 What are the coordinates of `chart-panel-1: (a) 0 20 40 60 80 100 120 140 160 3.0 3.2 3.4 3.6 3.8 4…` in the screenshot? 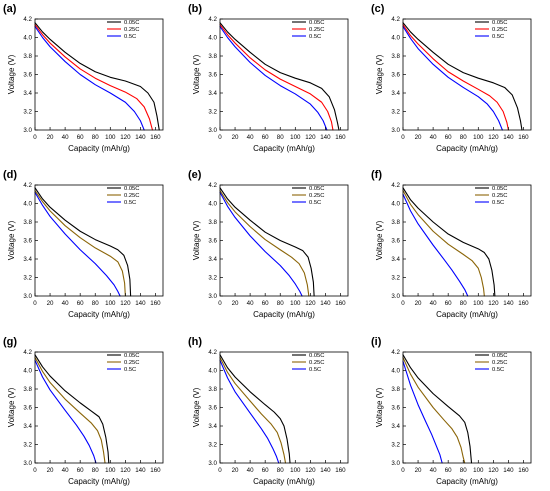 It's located at (83, 78).